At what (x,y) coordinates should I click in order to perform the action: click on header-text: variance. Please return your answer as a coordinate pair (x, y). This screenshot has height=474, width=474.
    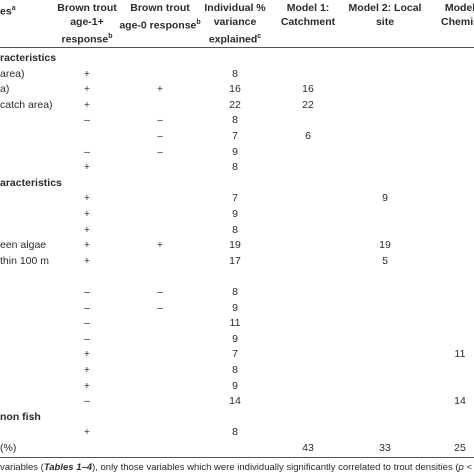
    Looking at the image, I should click on (235, 22).